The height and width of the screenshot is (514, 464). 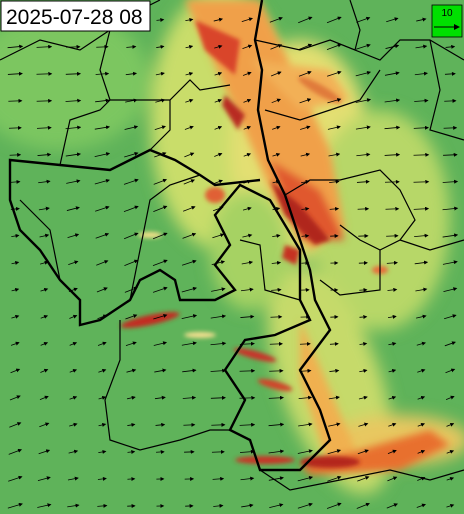 What do you see at coordinates (75, 16) in the screenshot?
I see `timestamp-background` at bounding box center [75, 16].